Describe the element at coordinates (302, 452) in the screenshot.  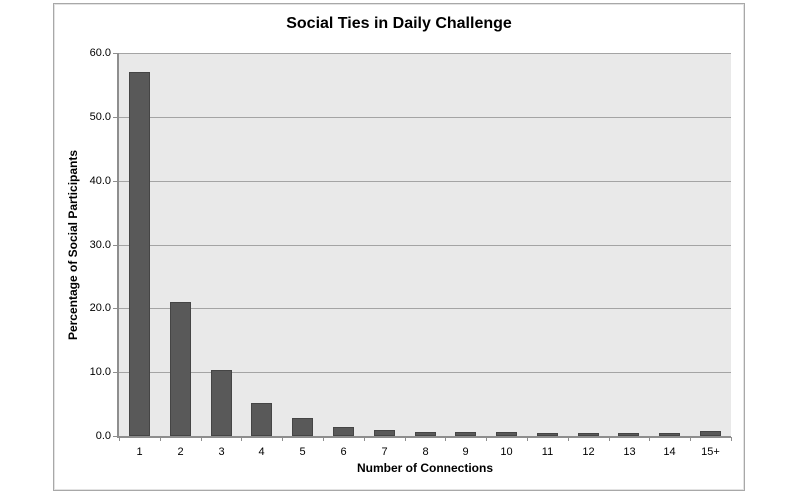
I see `x-tick-label: 5` at that location.